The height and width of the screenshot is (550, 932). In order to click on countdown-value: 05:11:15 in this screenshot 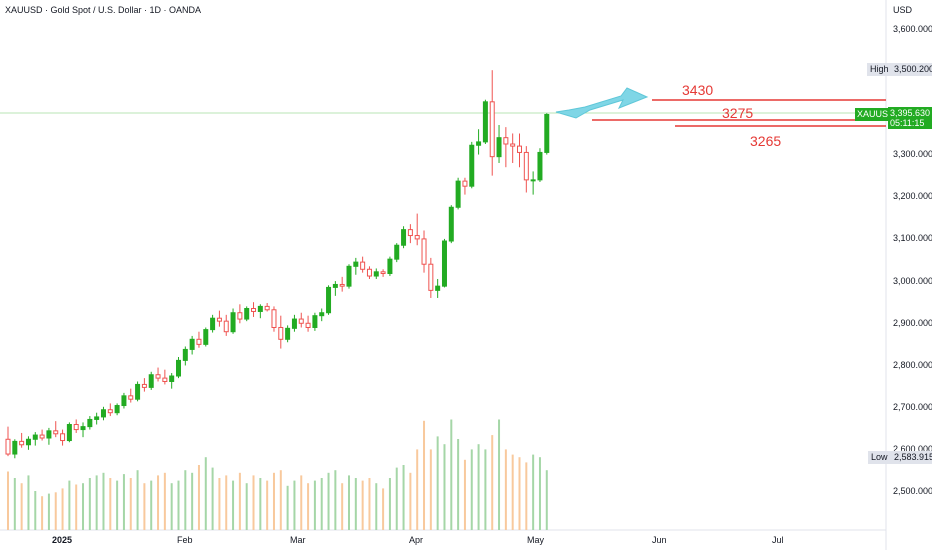, I will do `click(907, 123)`.